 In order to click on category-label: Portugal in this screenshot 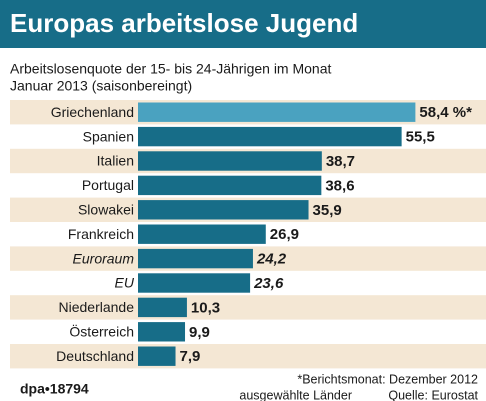, I will do `click(108, 185)`.